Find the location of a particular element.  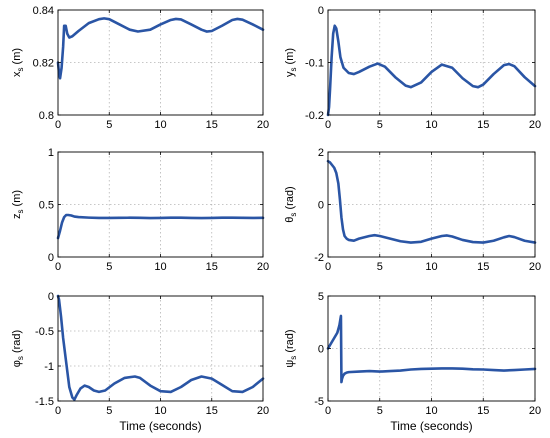

y-axis-label: θs (rad) is located at coordinates (291, 204).